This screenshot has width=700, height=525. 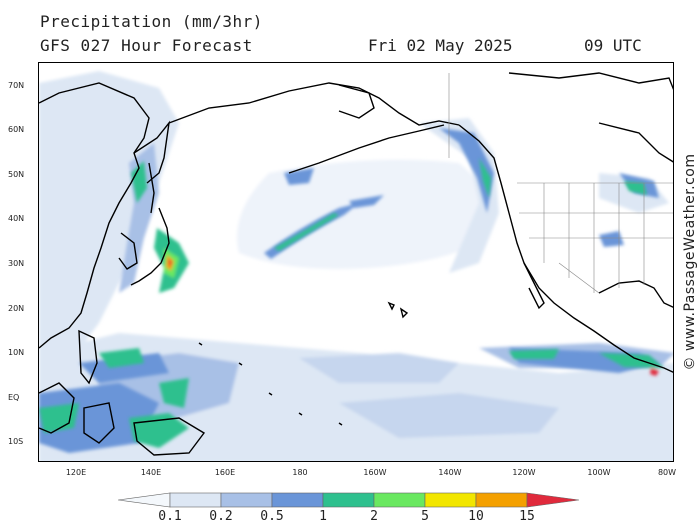 What do you see at coordinates (613, 45) in the screenshot?
I see `forecast-time: 09 UTC` at bounding box center [613, 45].